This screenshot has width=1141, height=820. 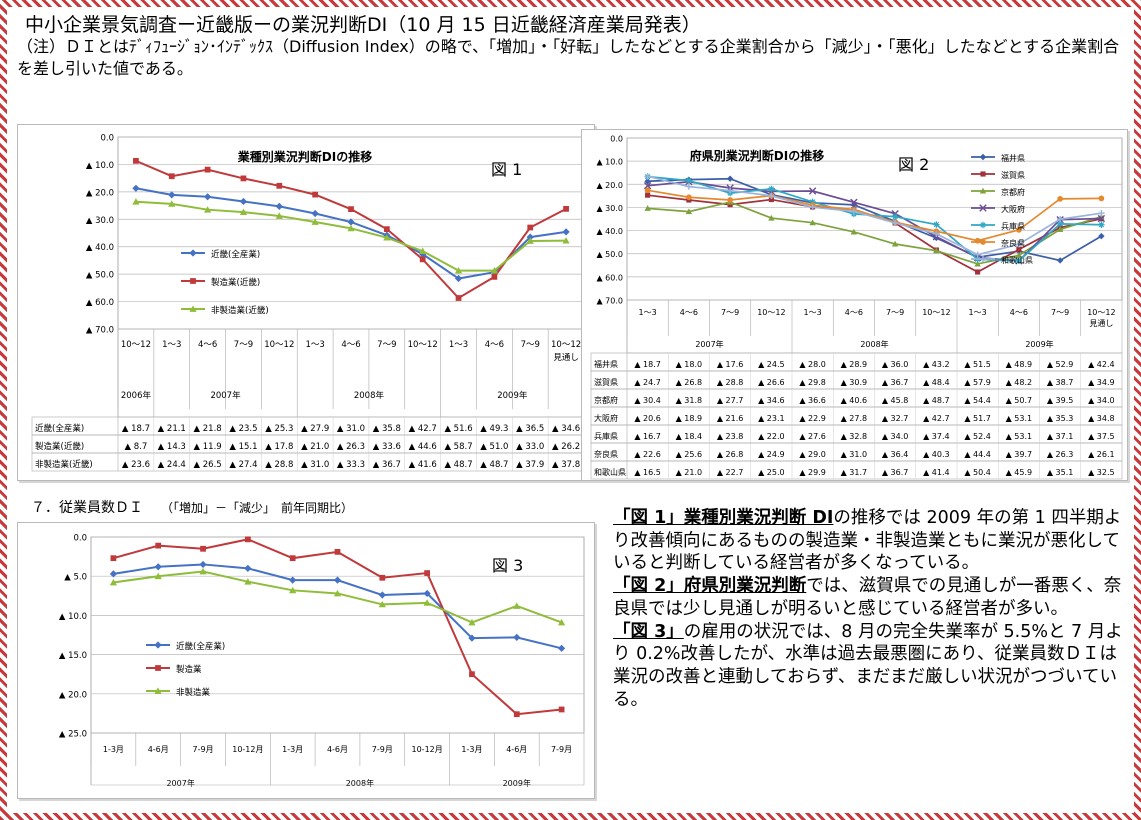 I want to click on table-cell-value: ▲ 44.4, so click(x=977, y=454).